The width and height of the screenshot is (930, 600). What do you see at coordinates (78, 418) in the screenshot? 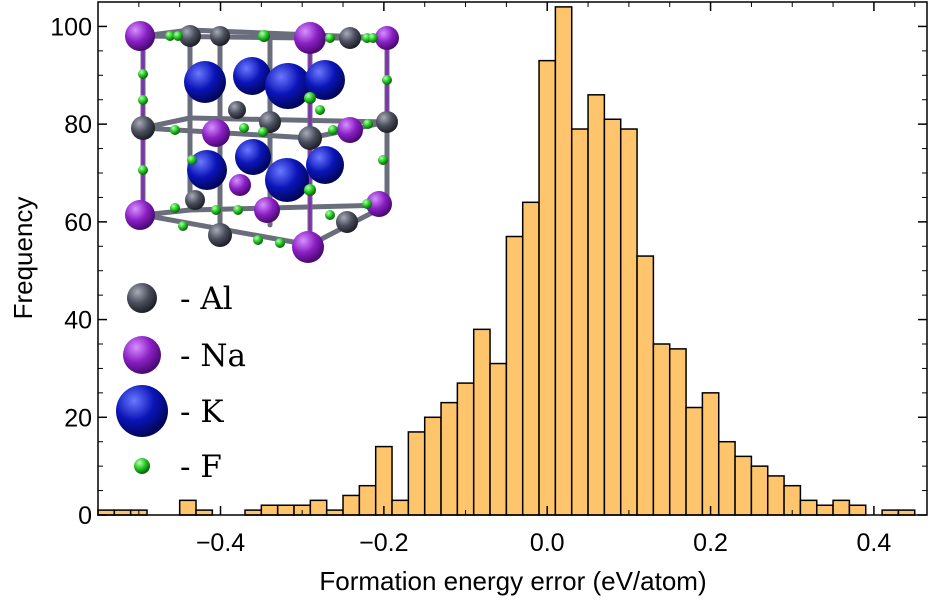
I see `y-tick-label: 20` at bounding box center [78, 418].